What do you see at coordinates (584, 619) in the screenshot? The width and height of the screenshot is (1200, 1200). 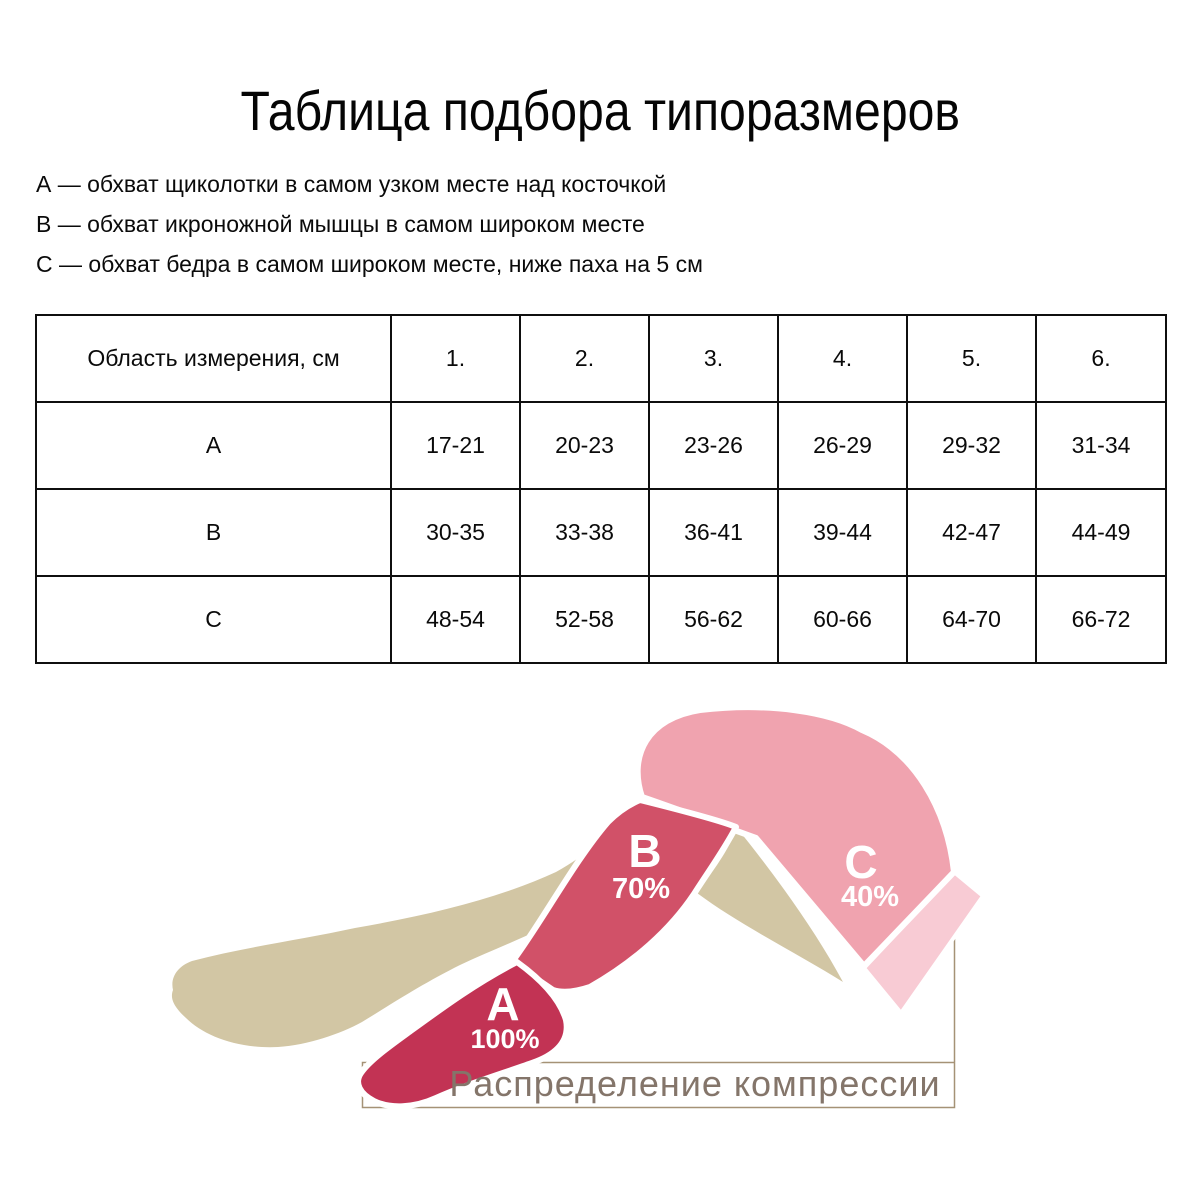 I see `cell: 52-58` at bounding box center [584, 619].